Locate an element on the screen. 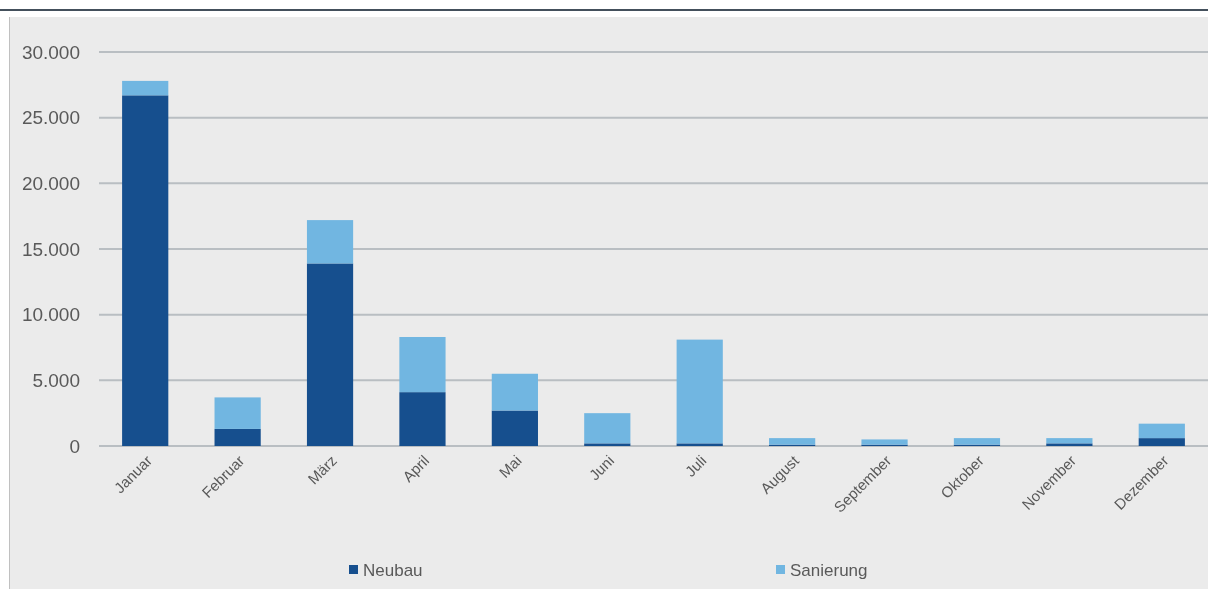 Image resolution: width=1208 pixels, height=589 pixels. y-tick-label: 20.000 is located at coordinates (50, 183).